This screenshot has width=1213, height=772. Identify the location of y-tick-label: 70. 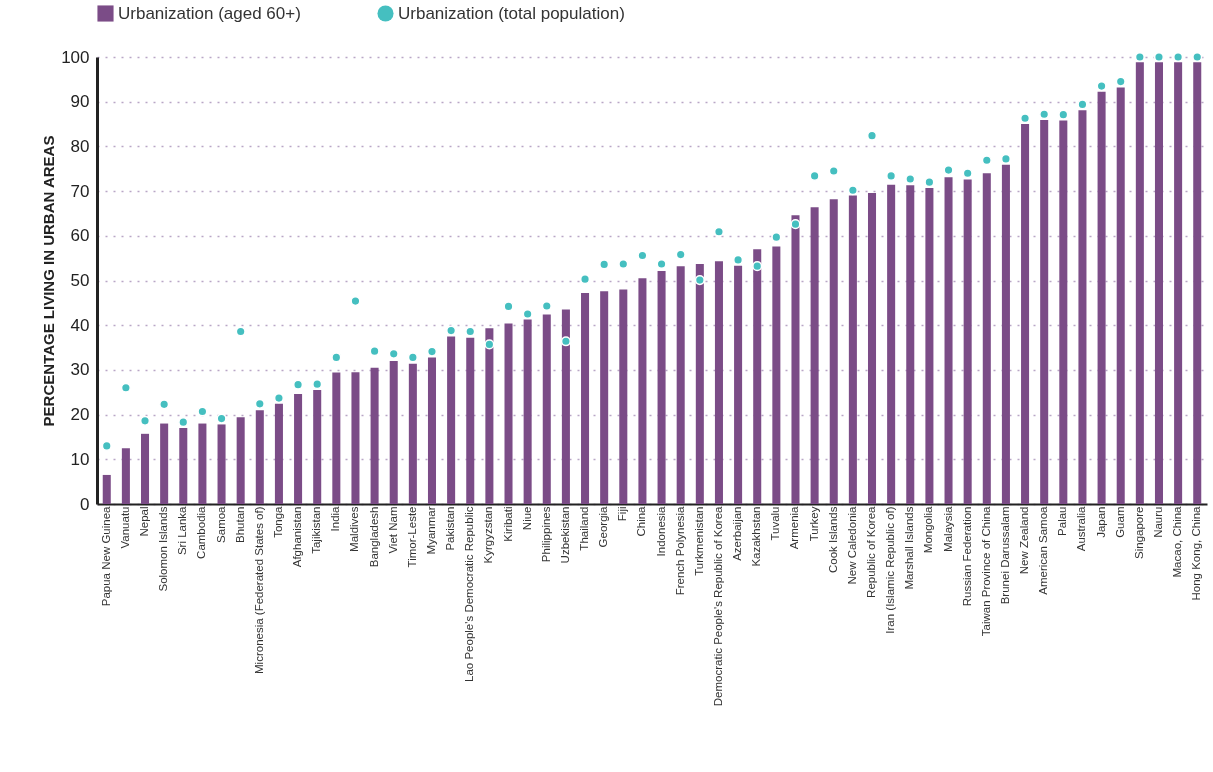
(80, 191).